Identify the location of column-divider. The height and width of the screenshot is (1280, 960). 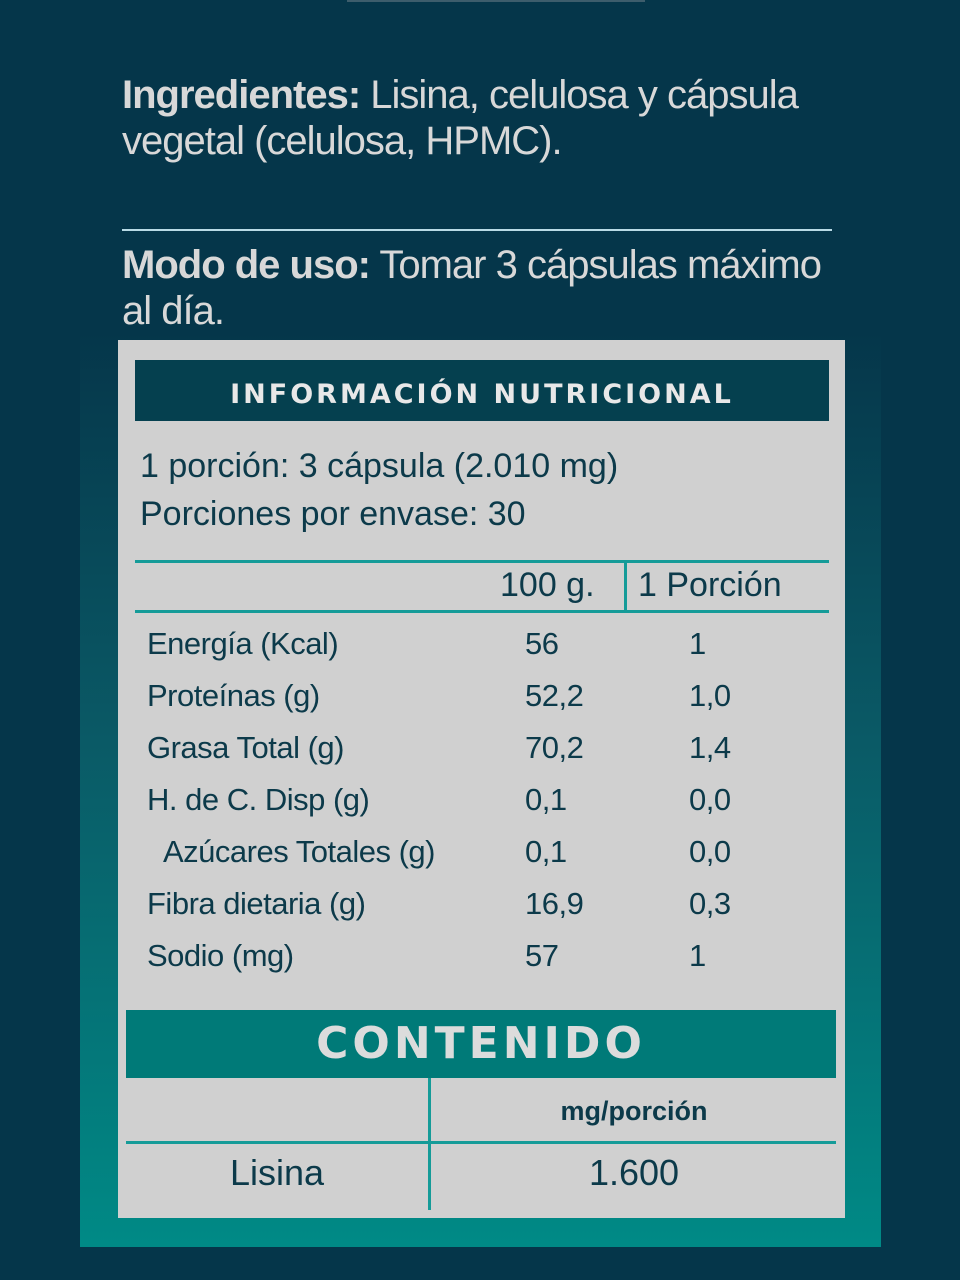
(625, 587).